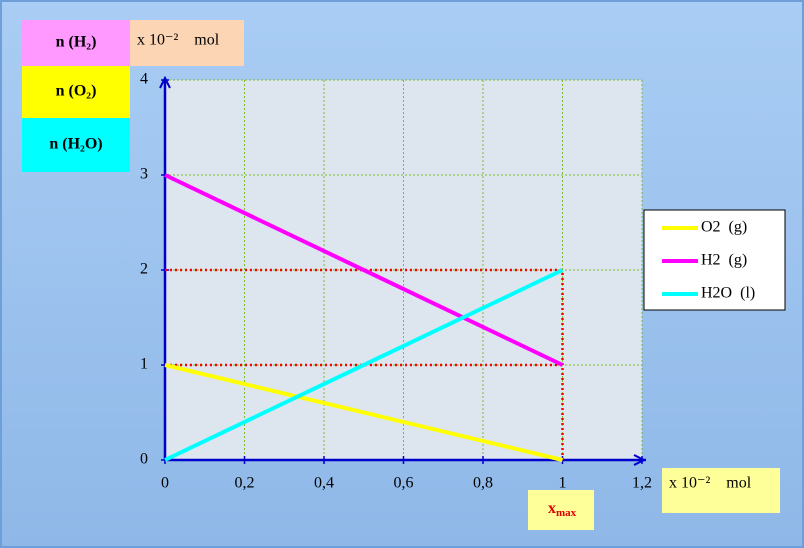 The width and height of the screenshot is (804, 548). Describe the element at coordinates (566, 513) in the screenshot. I see `x-marker-sub: max` at that location.